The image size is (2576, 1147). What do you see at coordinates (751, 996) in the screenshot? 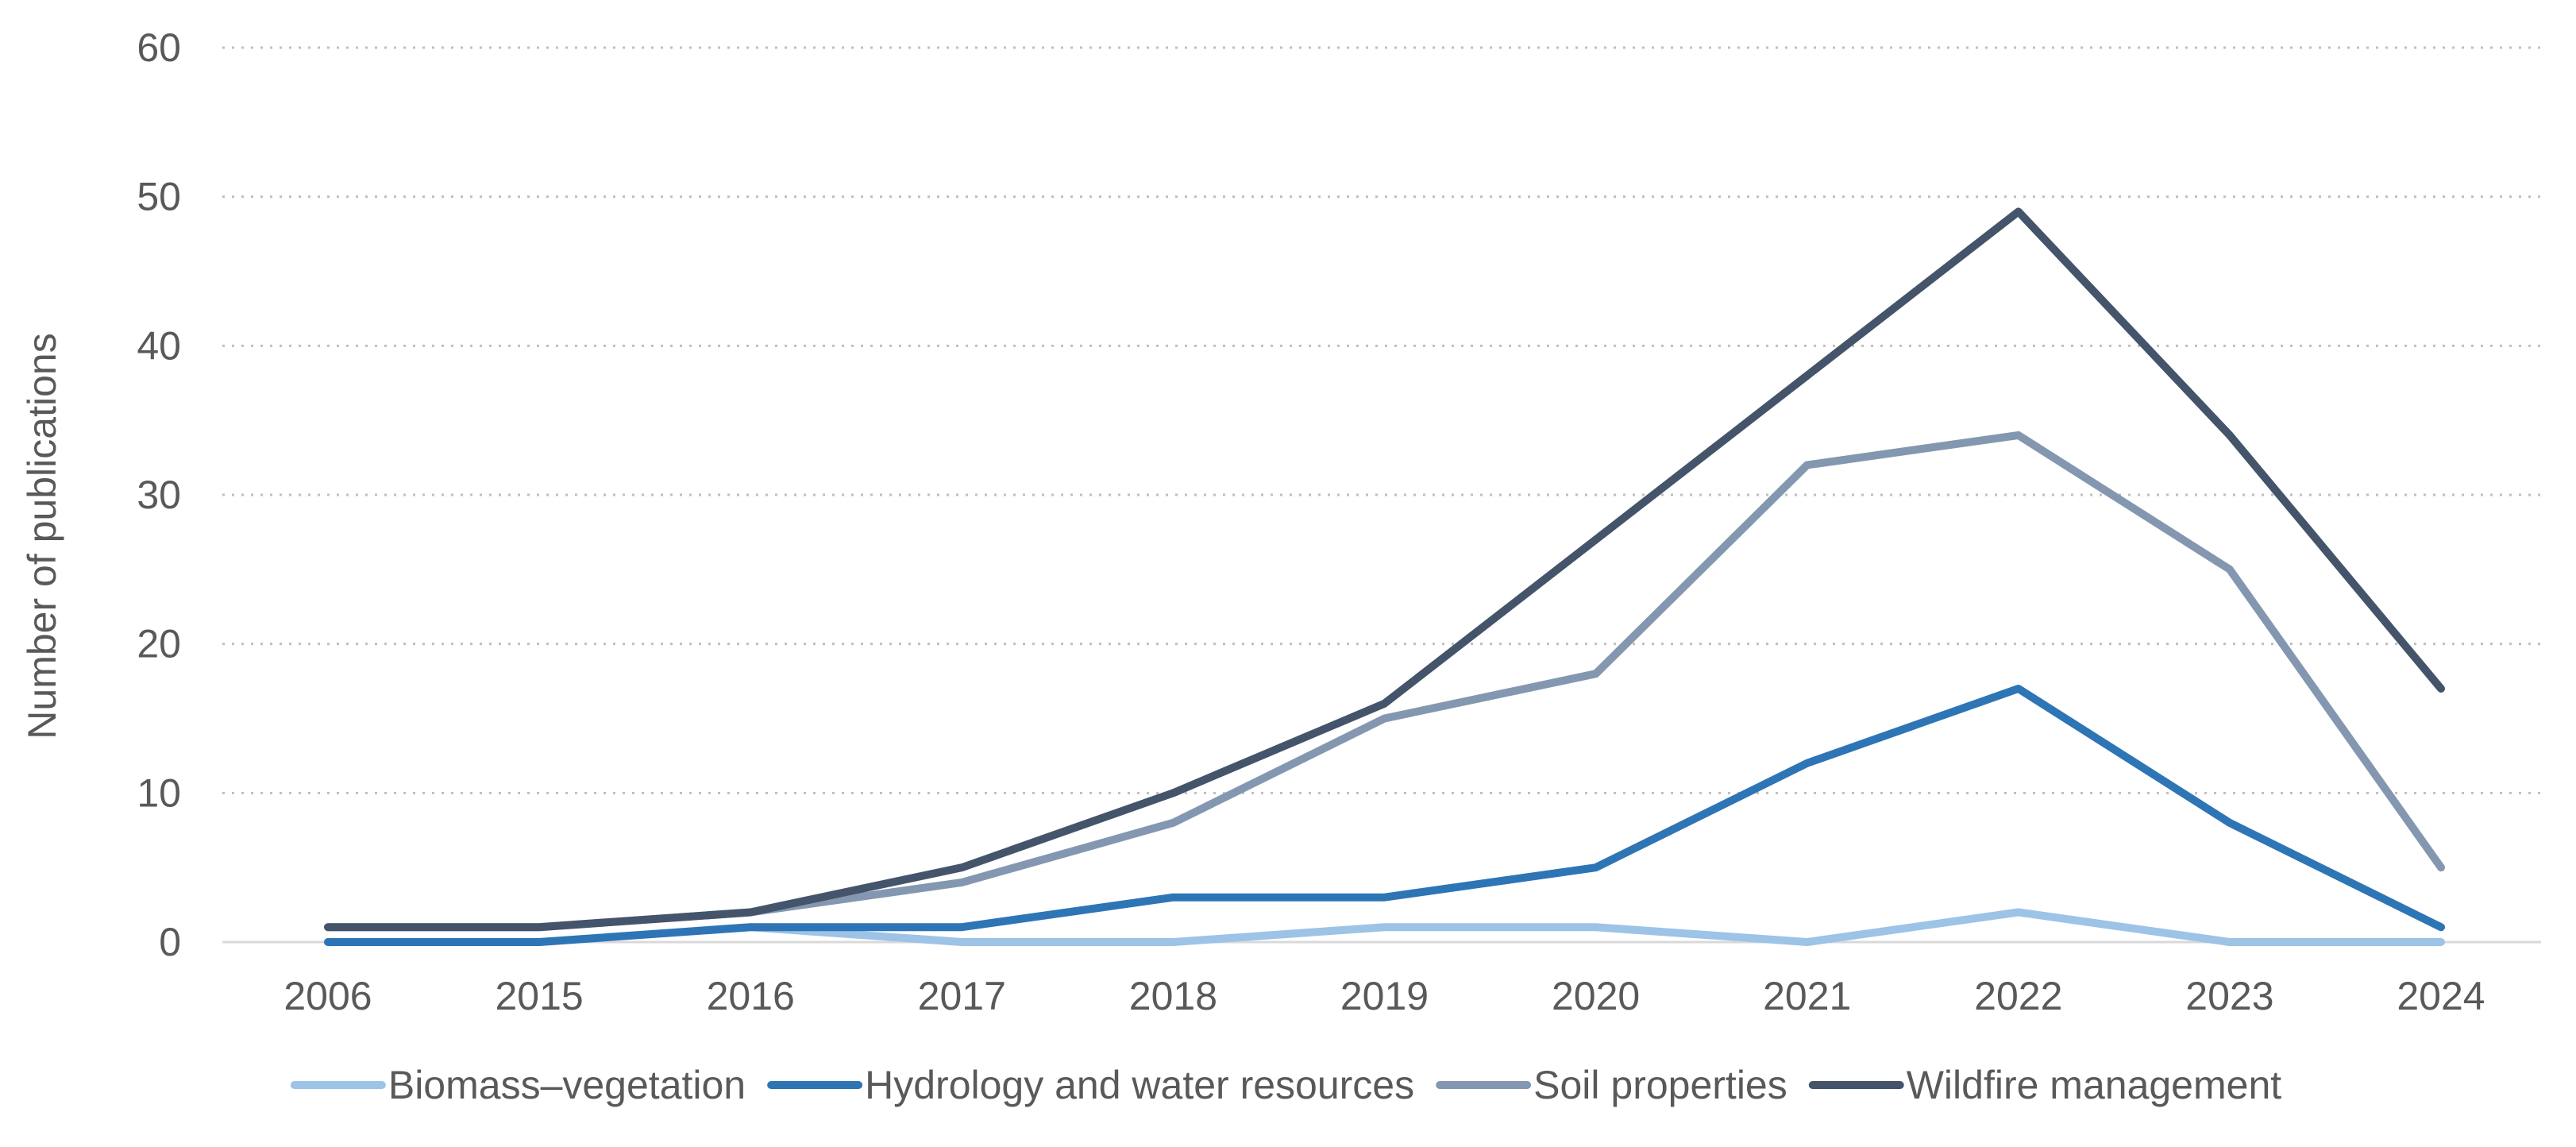
I see `x-tick-label: 2016` at bounding box center [751, 996].